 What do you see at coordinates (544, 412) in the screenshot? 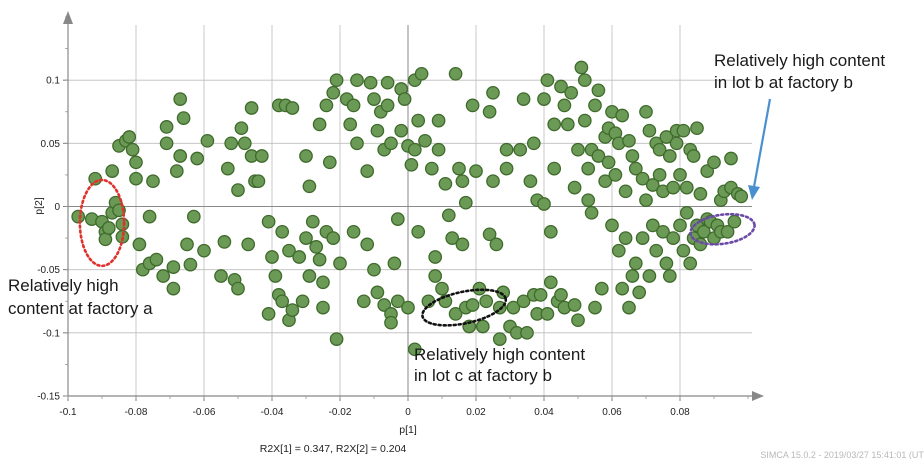
I see `x-tick-label: 0.04` at bounding box center [544, 412].